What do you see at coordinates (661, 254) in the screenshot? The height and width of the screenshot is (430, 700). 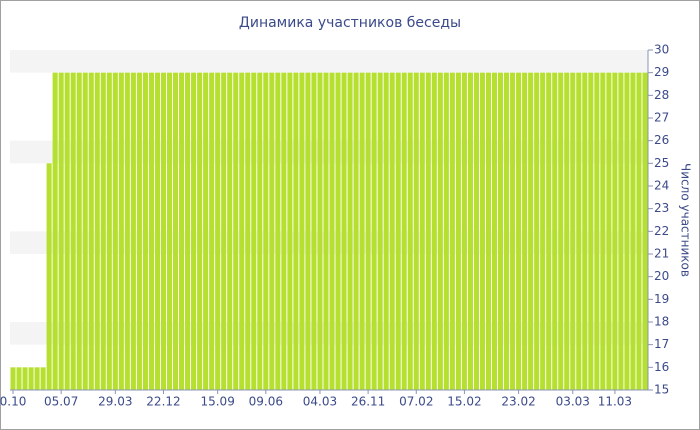 I see `y-tick-label: 21` at bounding box center [661, 254].